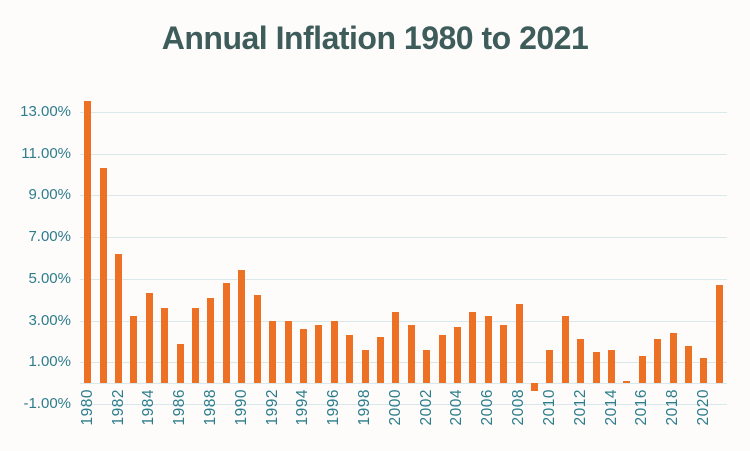 This screenshot has width=750, height=451. What do you see at coordinates (241, 407) in the screenshot?
I see `x-axis-tick-label: 1990` at bounding box center [241, 407].